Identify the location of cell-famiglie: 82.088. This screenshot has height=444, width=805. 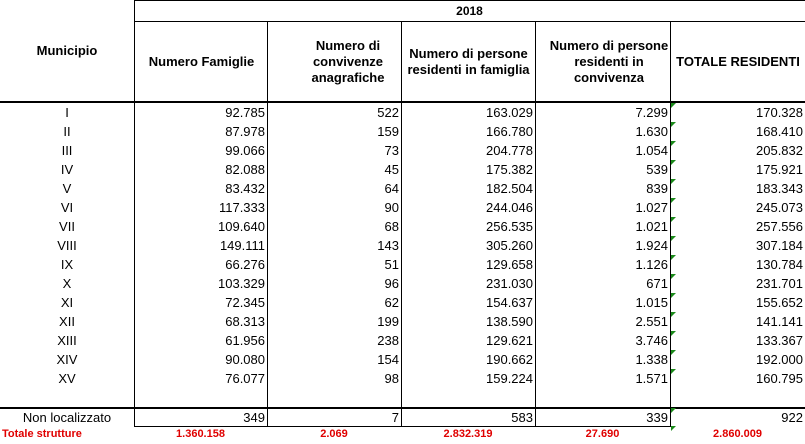
(245, 169).